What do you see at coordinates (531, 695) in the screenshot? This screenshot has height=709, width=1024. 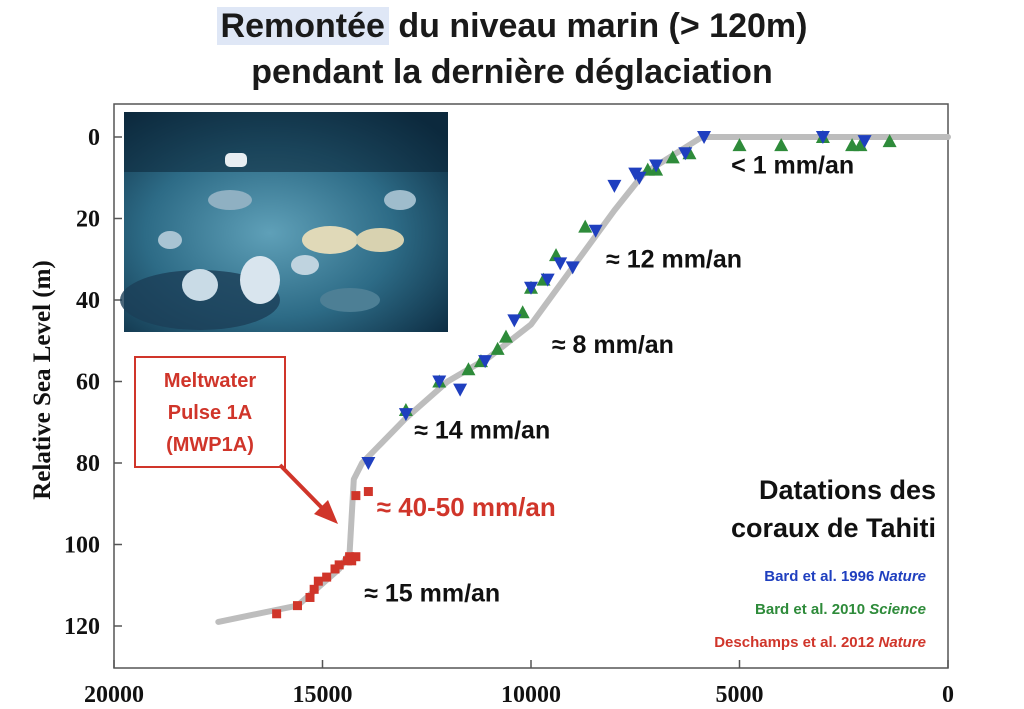 I see `x-tick-label-10000: 10000` at bounding box center [531, 695].